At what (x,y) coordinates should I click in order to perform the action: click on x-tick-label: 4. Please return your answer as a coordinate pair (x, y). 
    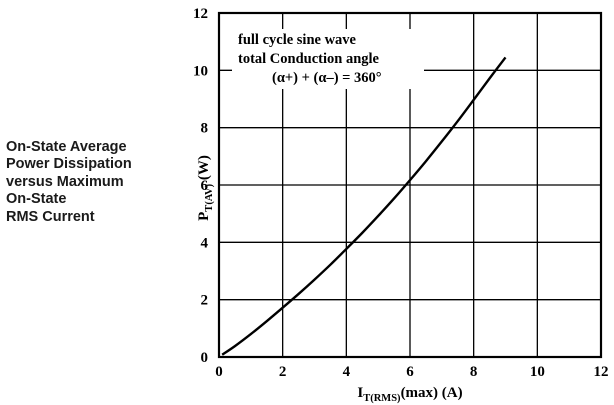
    Looking at the image, I should click on (347, 372).